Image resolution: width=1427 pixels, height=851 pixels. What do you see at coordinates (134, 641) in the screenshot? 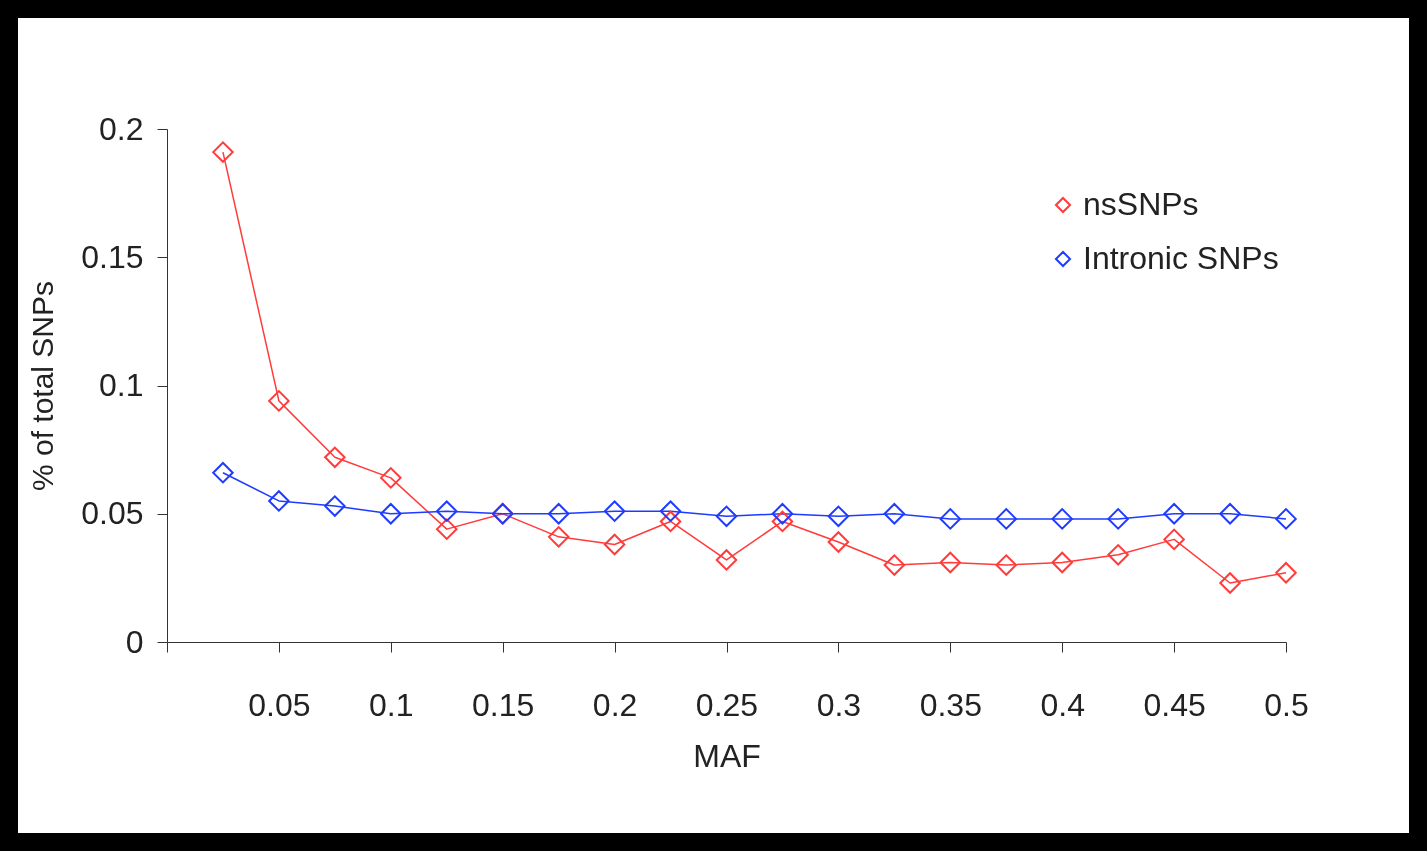
I see `y-tick-label: 0` at bounding box center [134, 641].